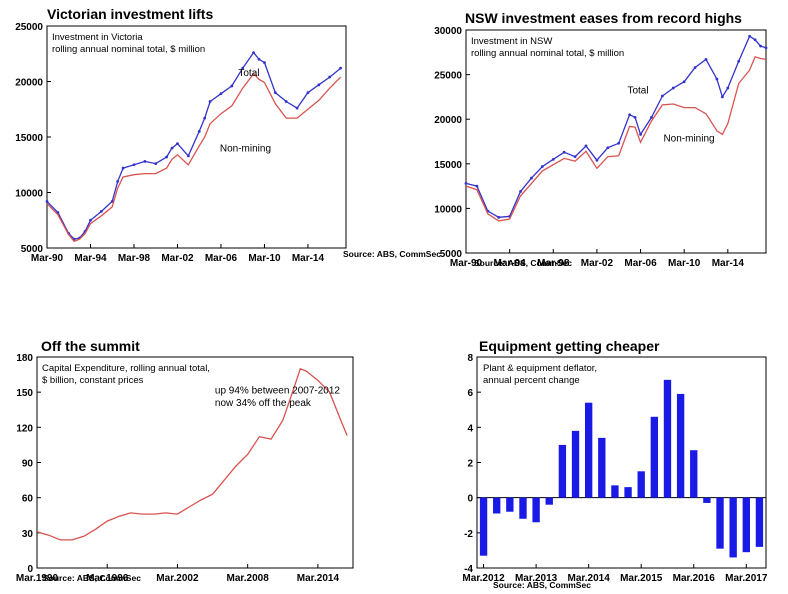  Describe the element at coordinates (470, 358) in the screenshot. I see `y-tick-label: 8` at that location.